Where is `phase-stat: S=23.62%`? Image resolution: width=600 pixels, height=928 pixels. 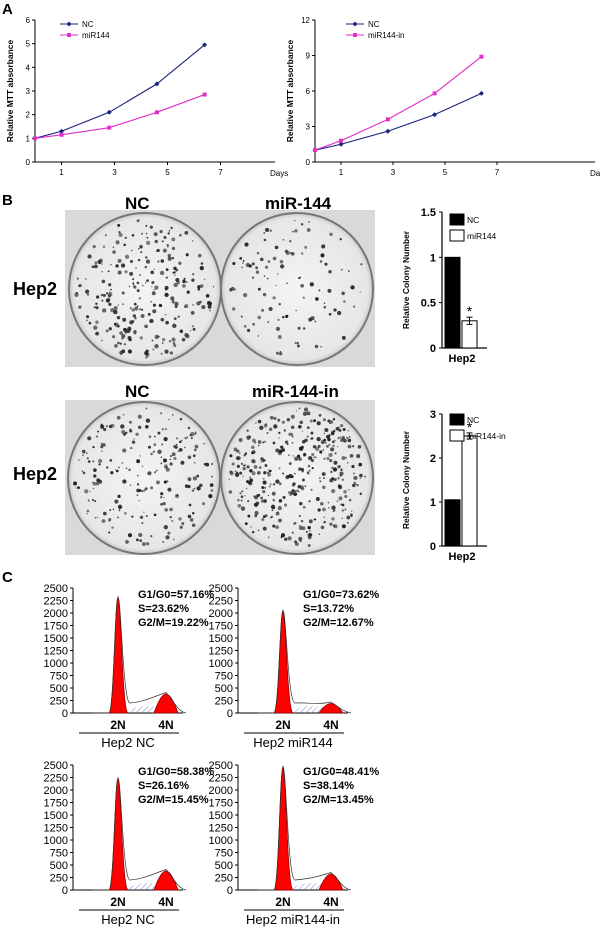
phase-stat: S=23.62% is located at coordinates (163, 609).